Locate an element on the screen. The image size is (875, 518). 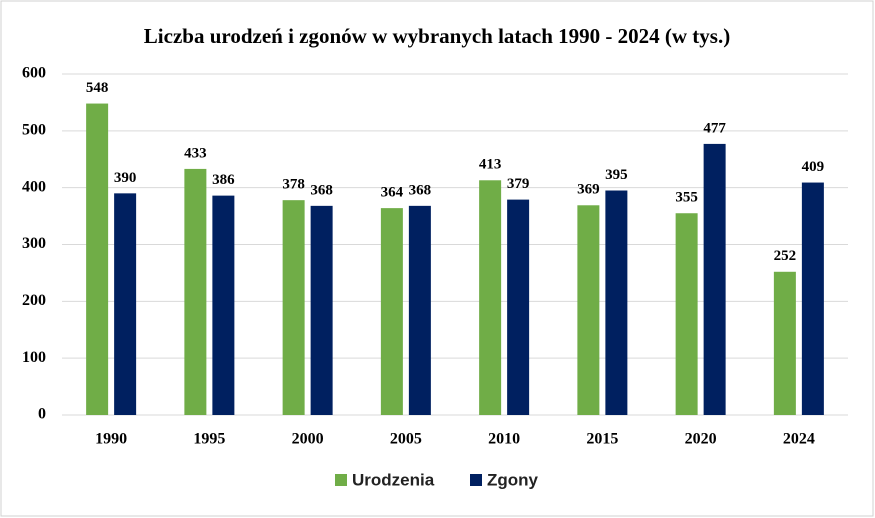
data-label: 355 is located at coordinates (686, 198).